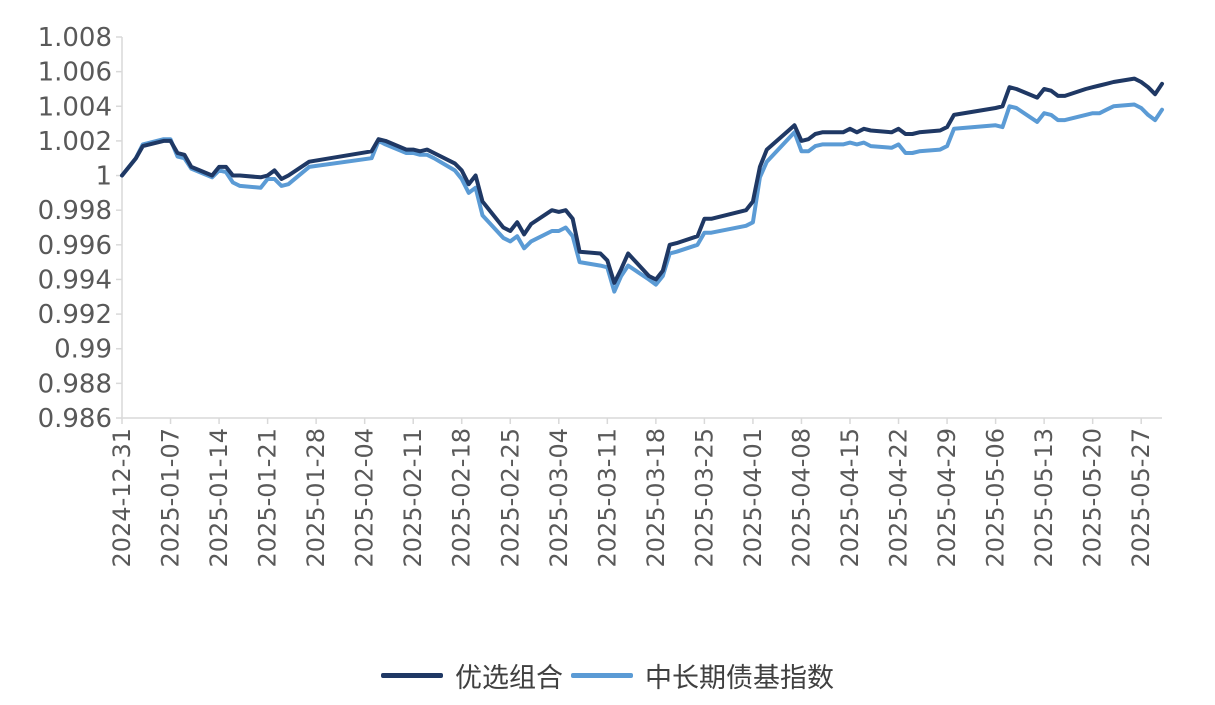 This screenshot has width=1215, height=705. What do you see at coordinates (122, 497) in the screenshot?
I see `x-tick-label: 2024-12-31` at bounding box center [122, 497].